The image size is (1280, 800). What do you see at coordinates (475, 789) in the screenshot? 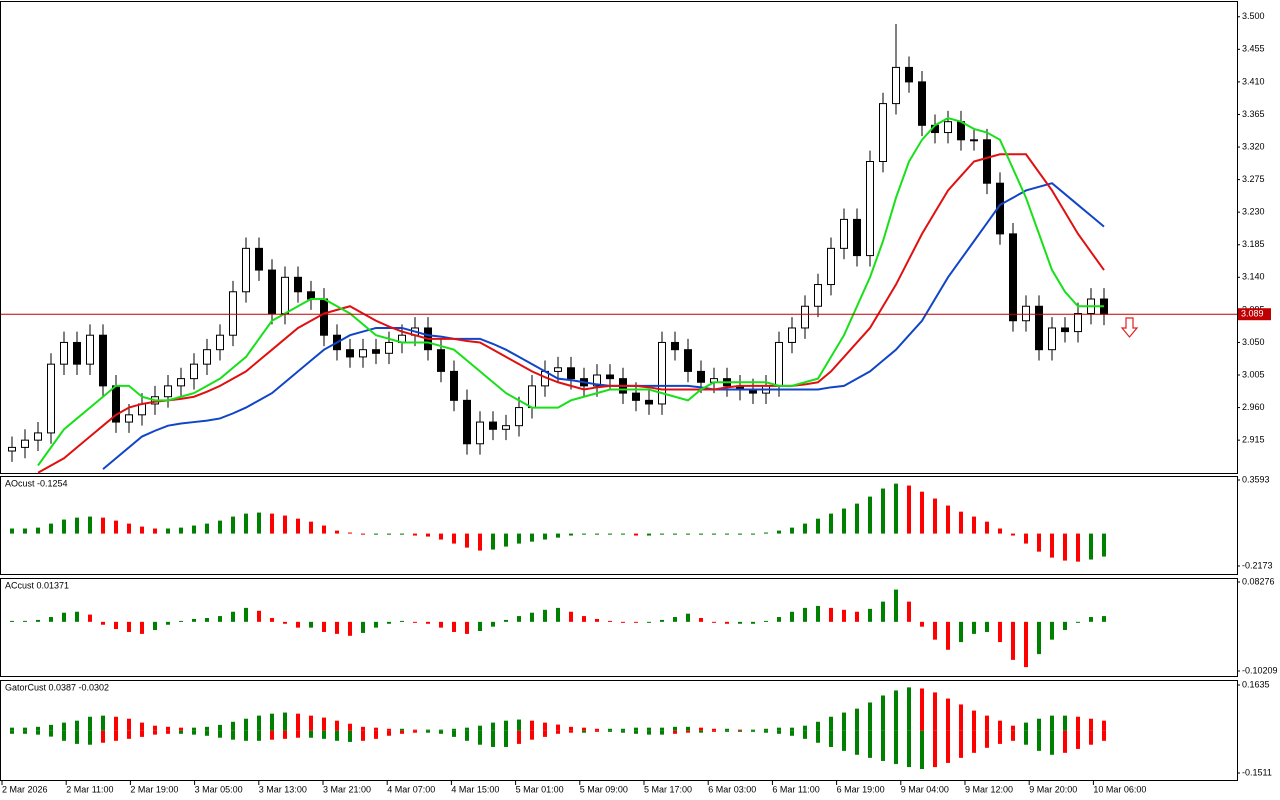
I see `x-tick-label: 4 Mar 15:00` at bounding box center [475, 789].